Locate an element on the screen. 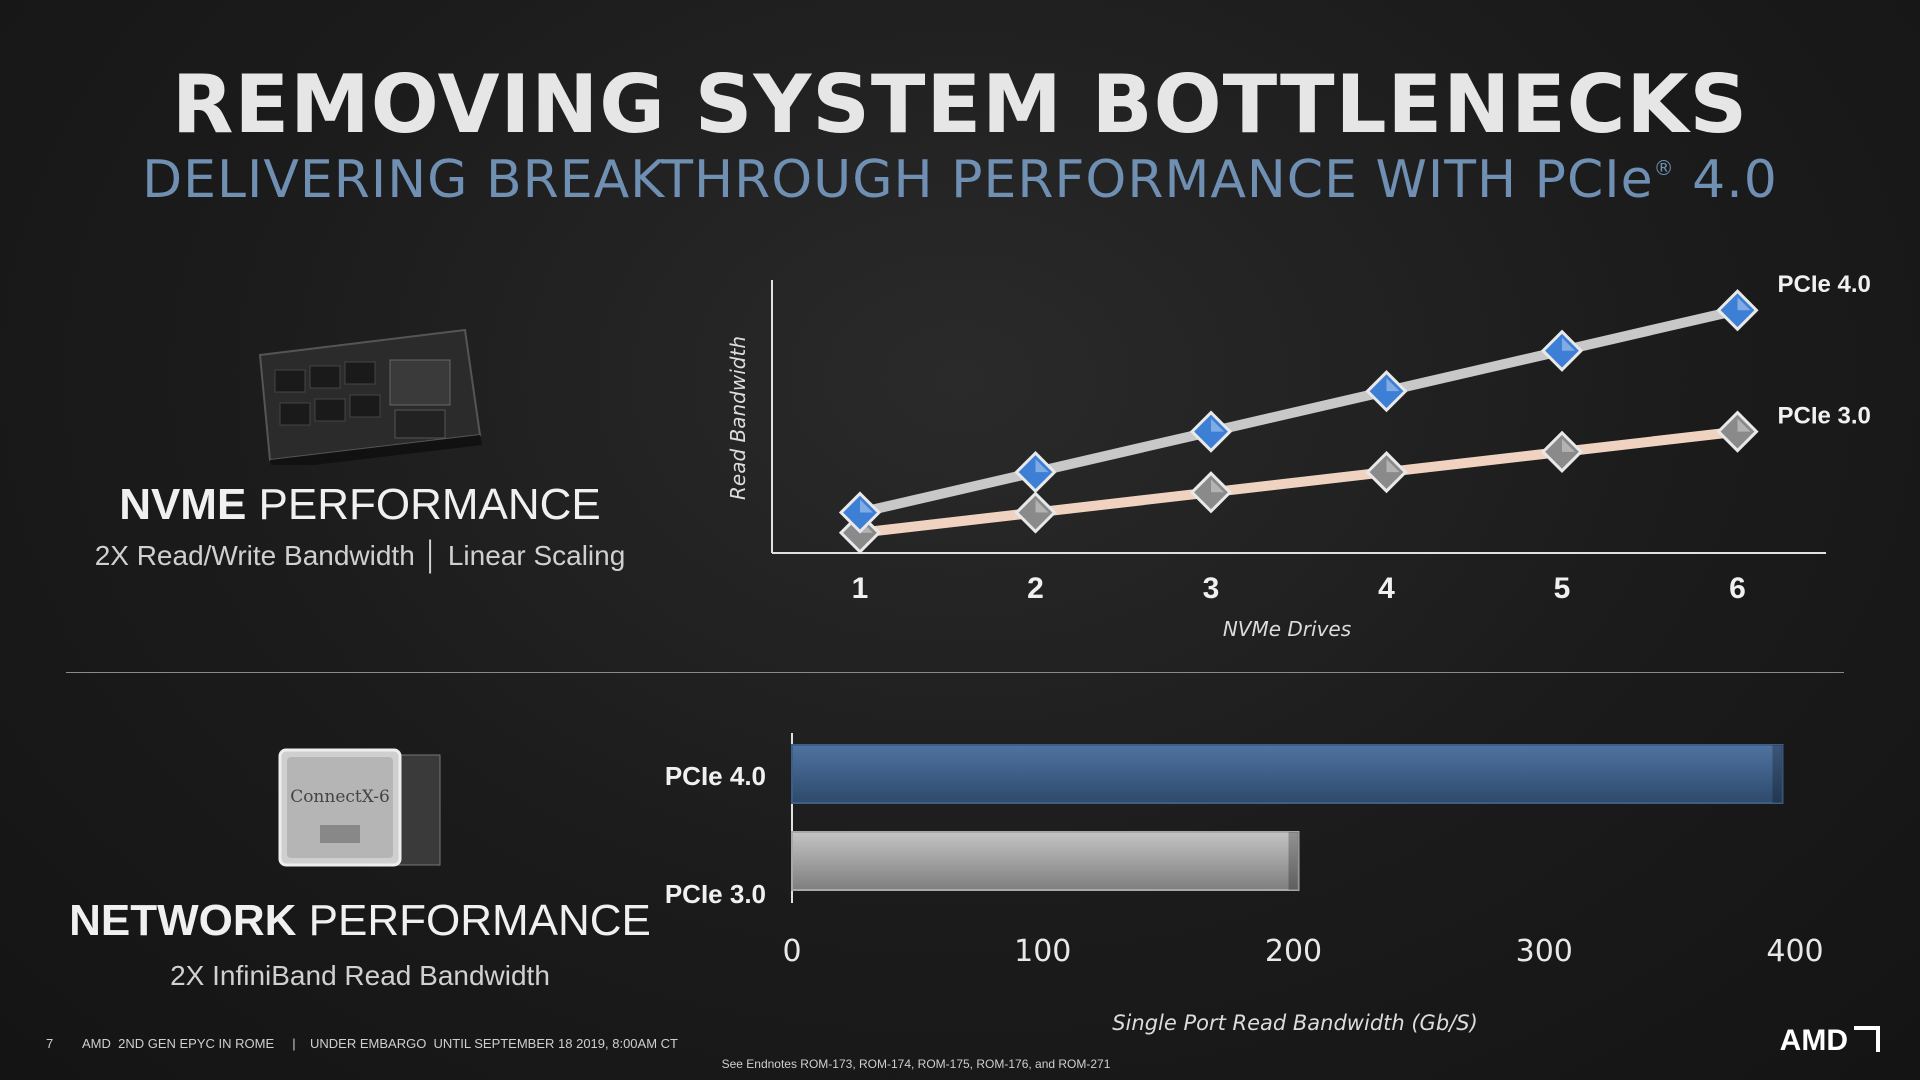 This screenshot has height=1080, width=1920. x-tick-label: 4 is located at coordinates (1386, 588).